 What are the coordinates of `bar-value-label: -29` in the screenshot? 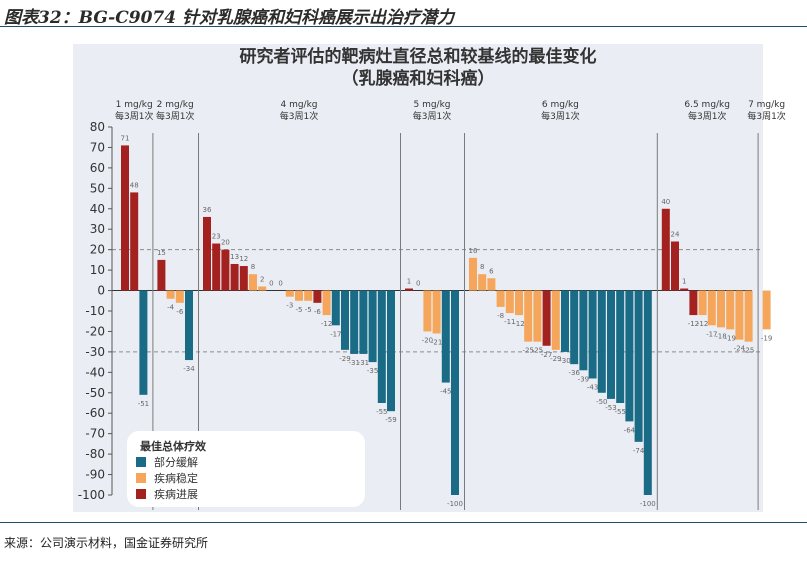 It's located at (555, 359).